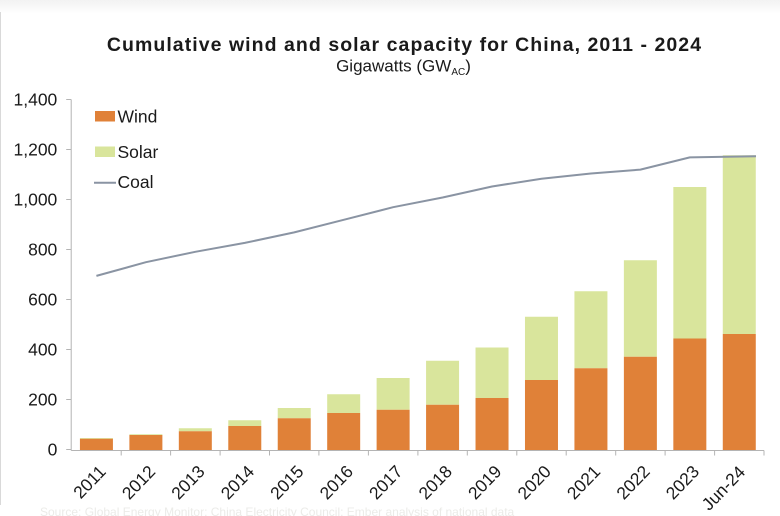 The image size is (780, 516). Describe the element at coordinates (42, 250) in the screenshot. I see `svg-text: 800` at that location.